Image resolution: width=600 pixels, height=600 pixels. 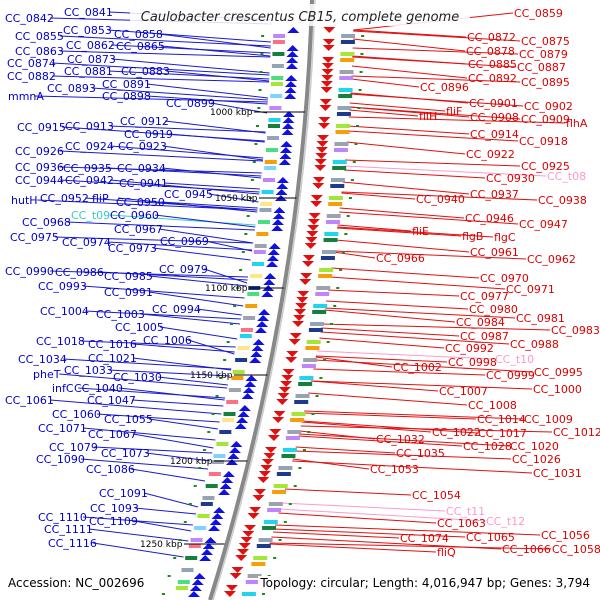 I want to click on gene-label-right: CC_0962, so click(x=551, y=259).